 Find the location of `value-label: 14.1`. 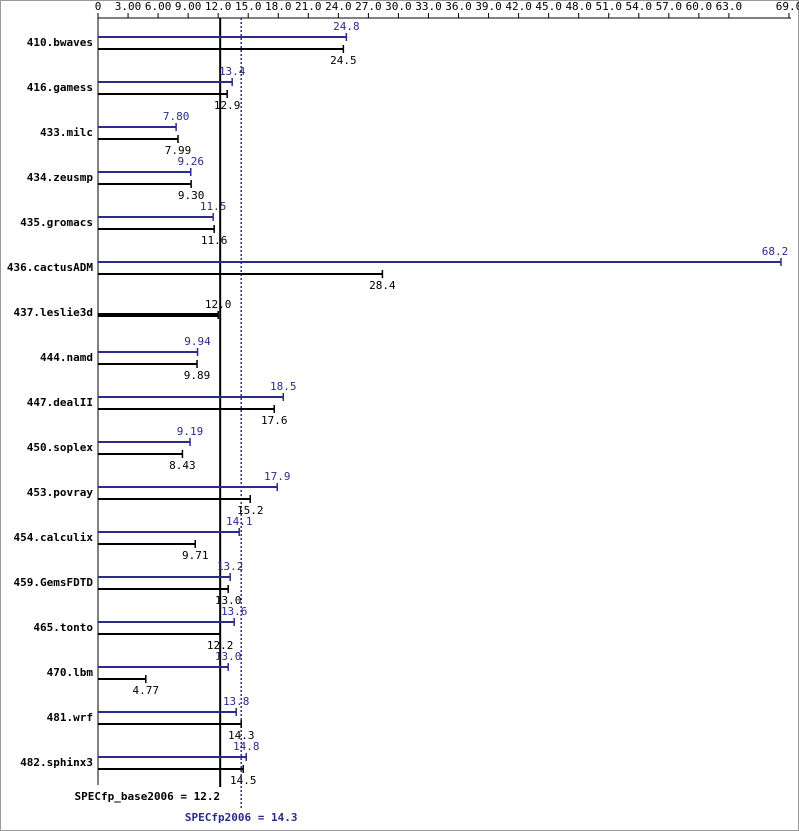

value-label: 14.1 is located at coordinates (239, 521).